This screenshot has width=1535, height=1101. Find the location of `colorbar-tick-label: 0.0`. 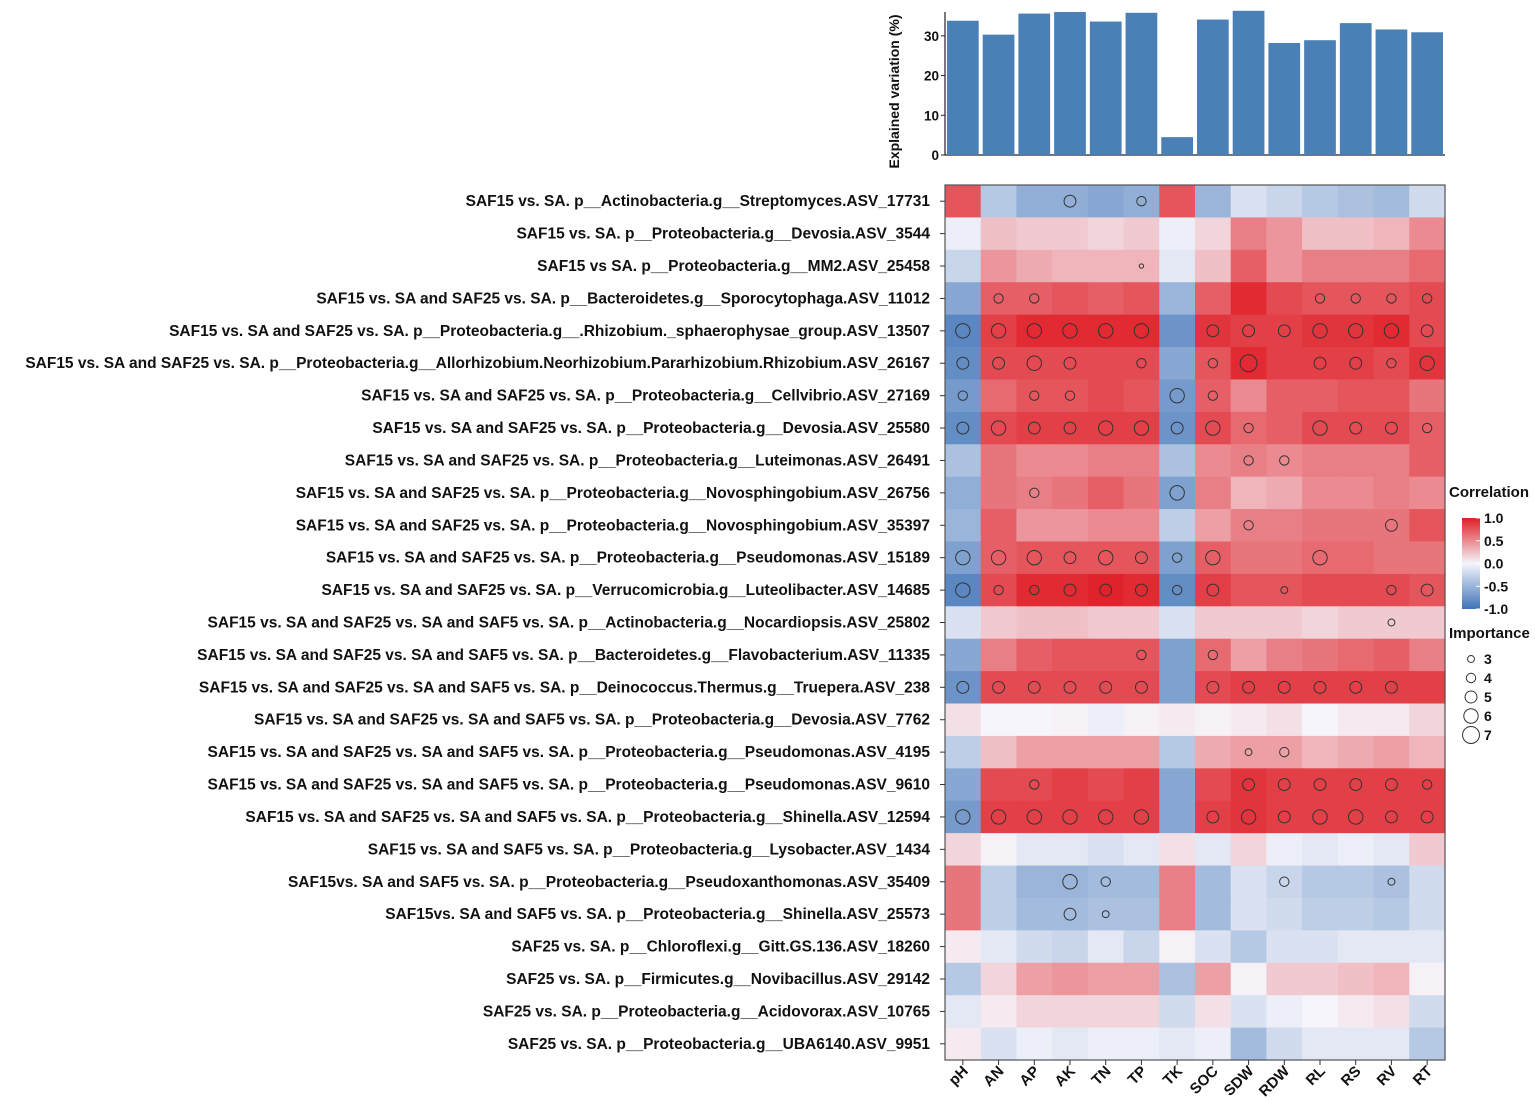

colorbar-tick-label: 0.0 is located at coordinates (1494, 564).